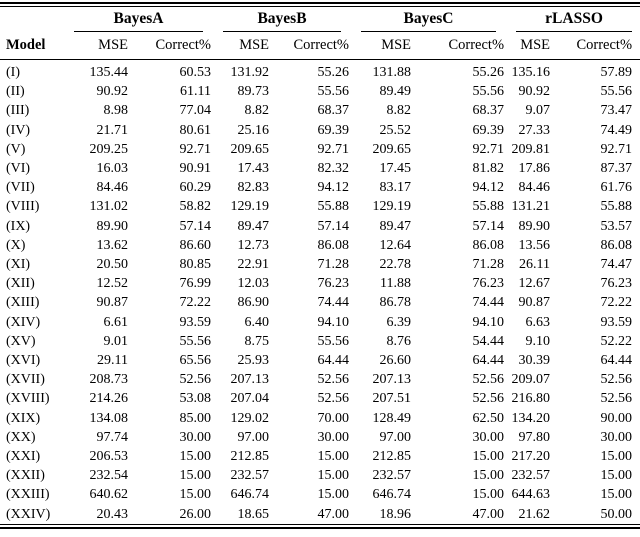 This screenshot has height=537, width=640. I want to click on group-header-bayesa: BayesA, so click(136, 19).